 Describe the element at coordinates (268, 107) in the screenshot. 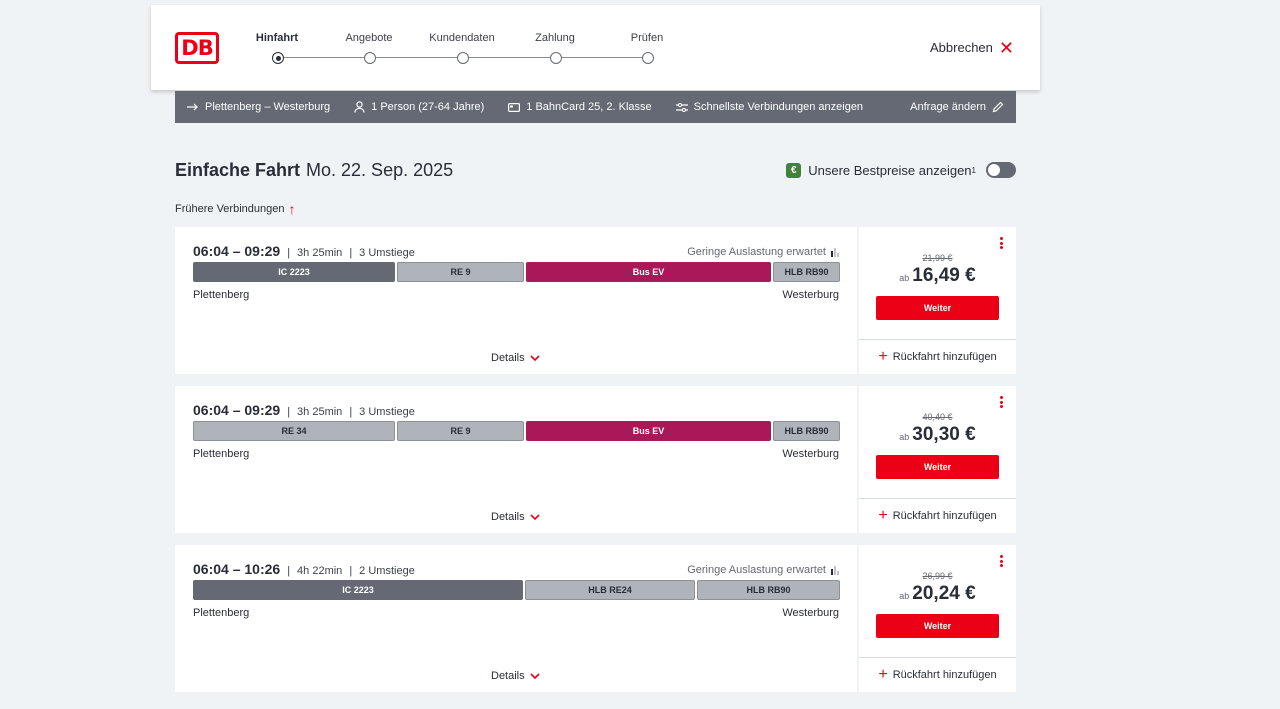

I see `route-text: Plettenberg – Westerburg` at that location.